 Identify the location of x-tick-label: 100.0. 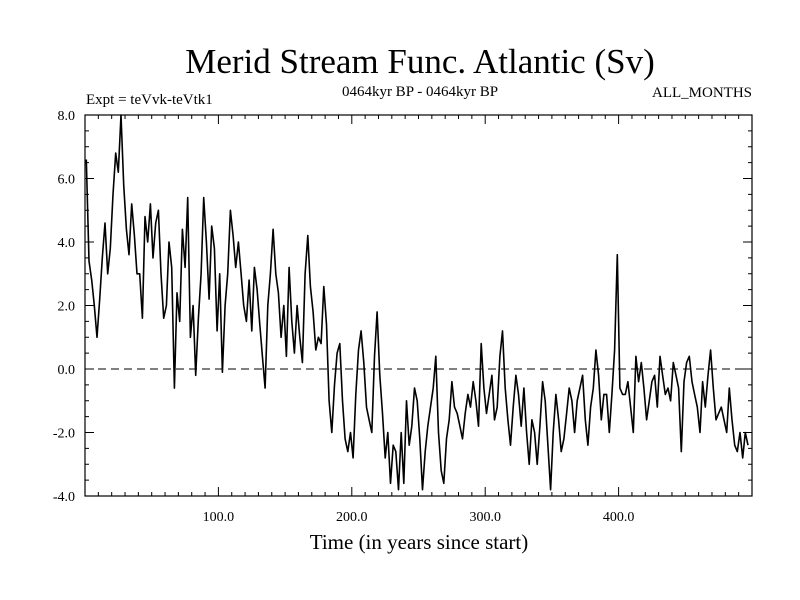
(219, 517).